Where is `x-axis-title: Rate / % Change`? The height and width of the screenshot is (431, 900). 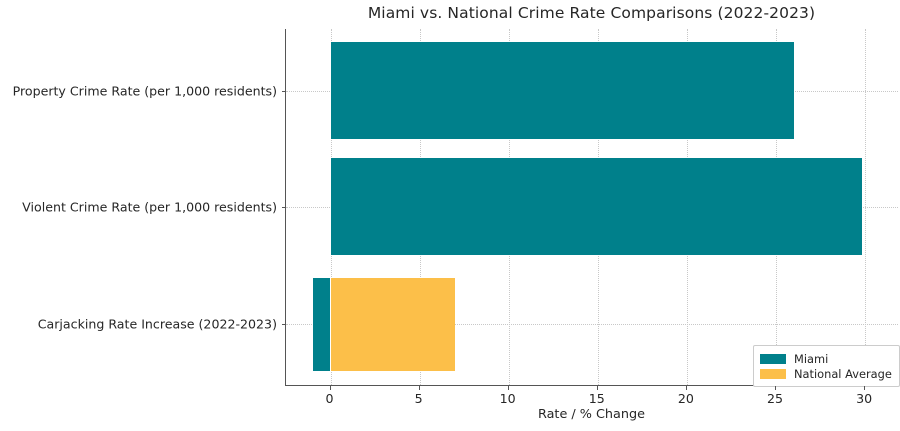 x-axis-title: Rate / % Change is located at coordinates (591, 414).